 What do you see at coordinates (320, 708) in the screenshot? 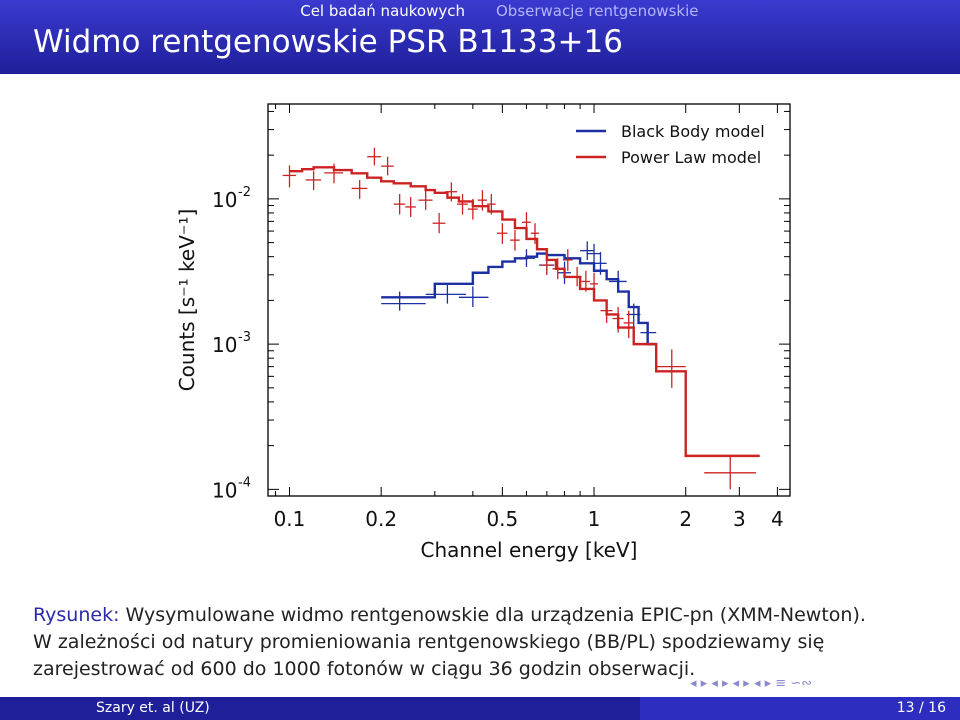
I see `footer-left: Szary et. al (UZ)` at bounding box center [320, 708].